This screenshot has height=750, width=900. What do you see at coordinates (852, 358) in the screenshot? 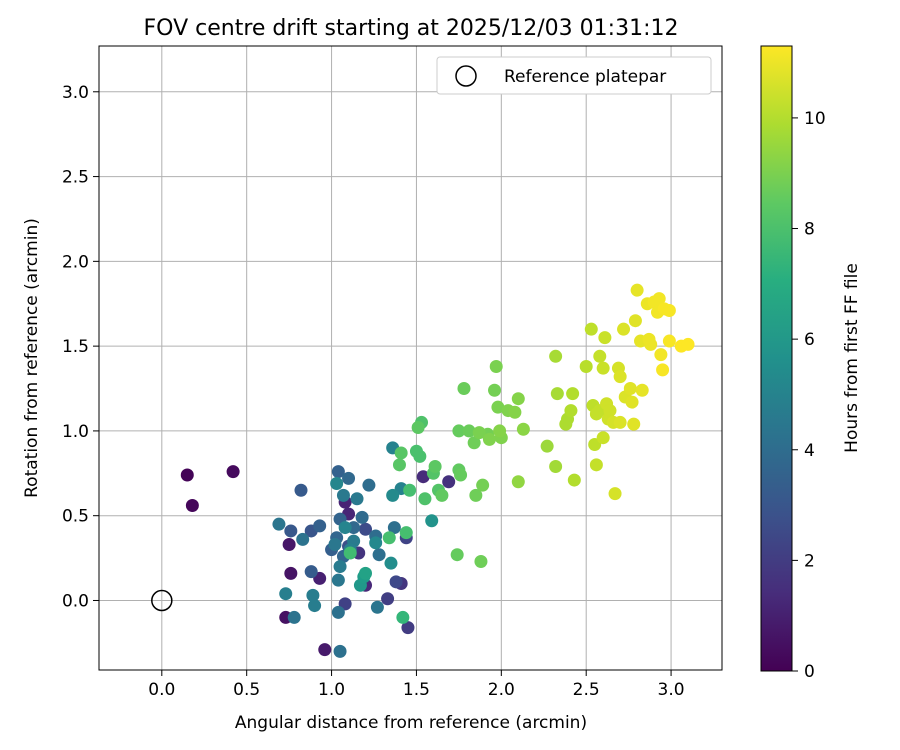
I see `colorbar-title: Hours from first FF file` at bounding box center [852, 358].